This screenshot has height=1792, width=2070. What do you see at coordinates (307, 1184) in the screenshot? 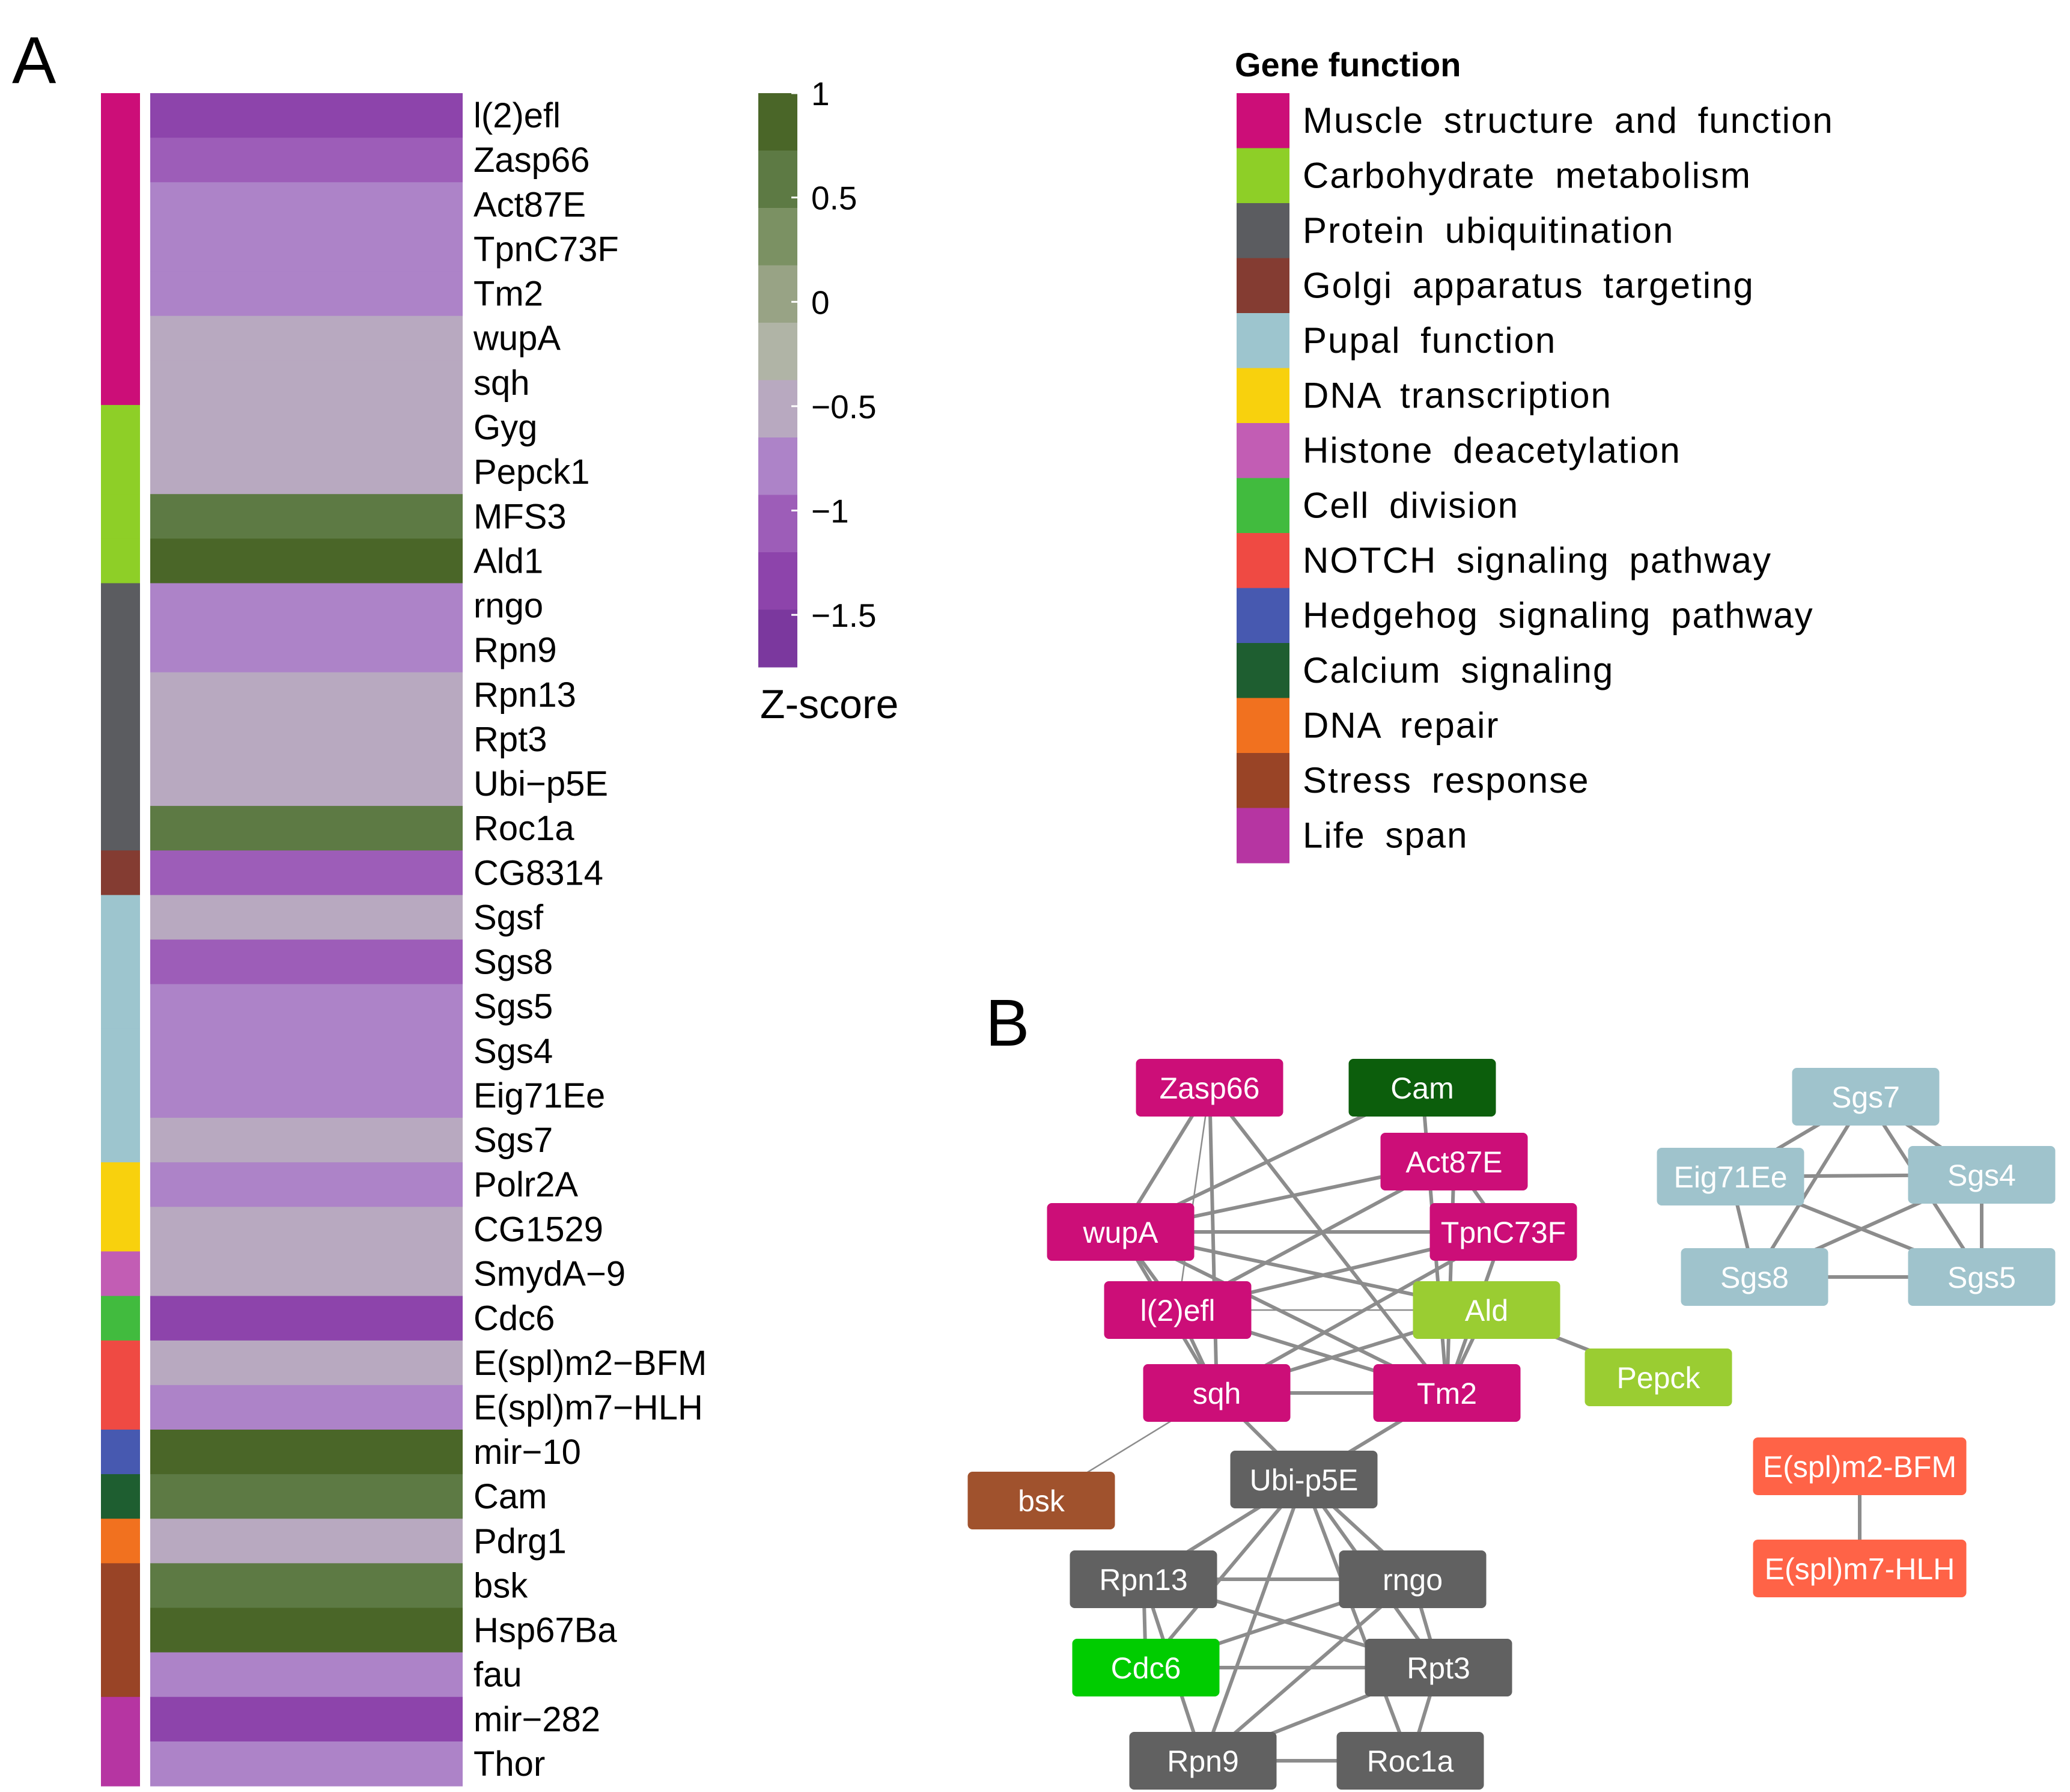
I see `heatmap-cell-polr2a` at bounding box center [307, 1184].